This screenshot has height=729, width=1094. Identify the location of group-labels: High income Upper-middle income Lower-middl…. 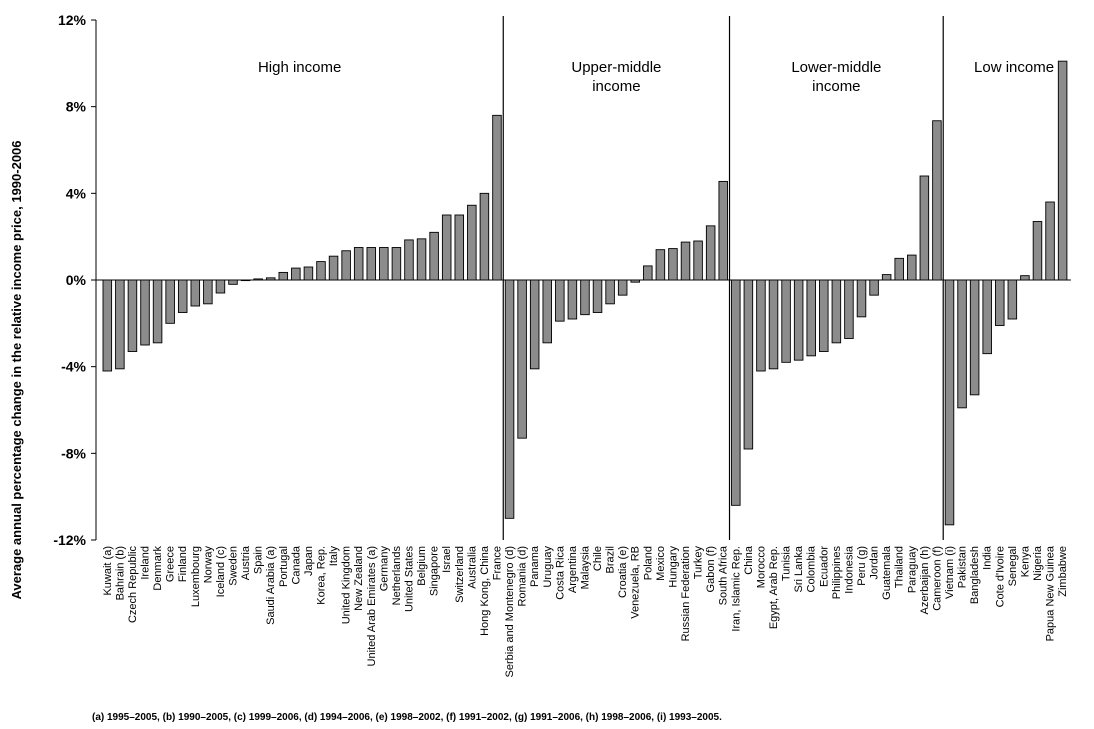
(656, 77).